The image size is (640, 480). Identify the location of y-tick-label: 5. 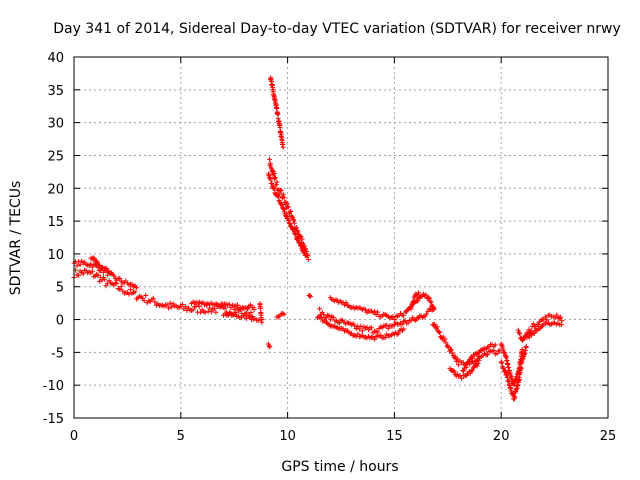
(60, 288).